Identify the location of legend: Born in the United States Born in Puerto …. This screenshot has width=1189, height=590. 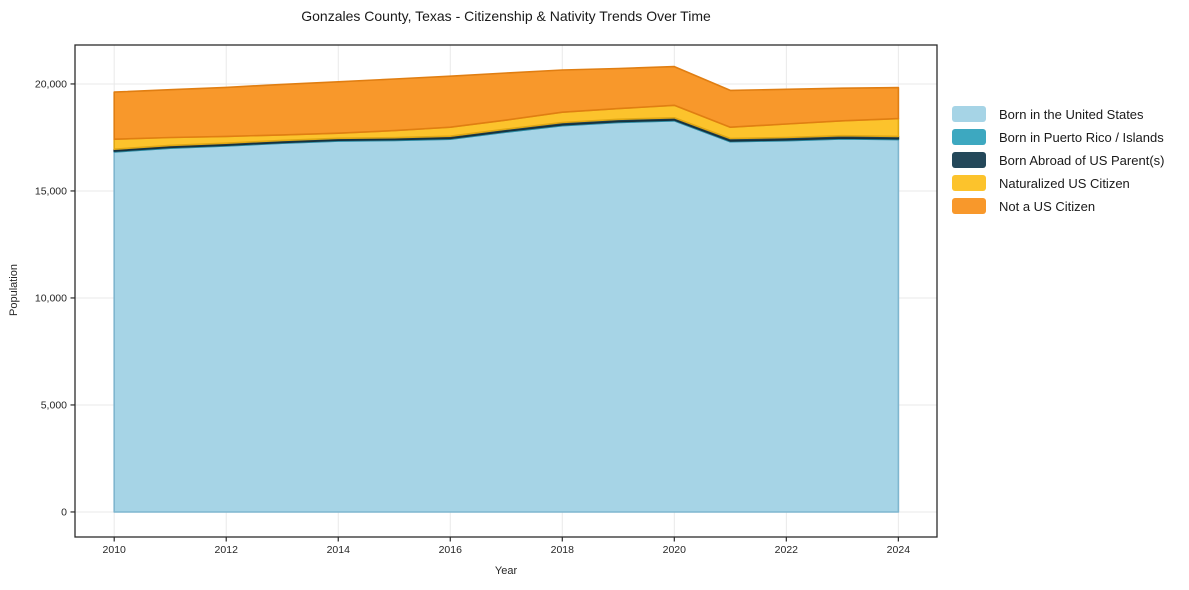
(1058, 160).